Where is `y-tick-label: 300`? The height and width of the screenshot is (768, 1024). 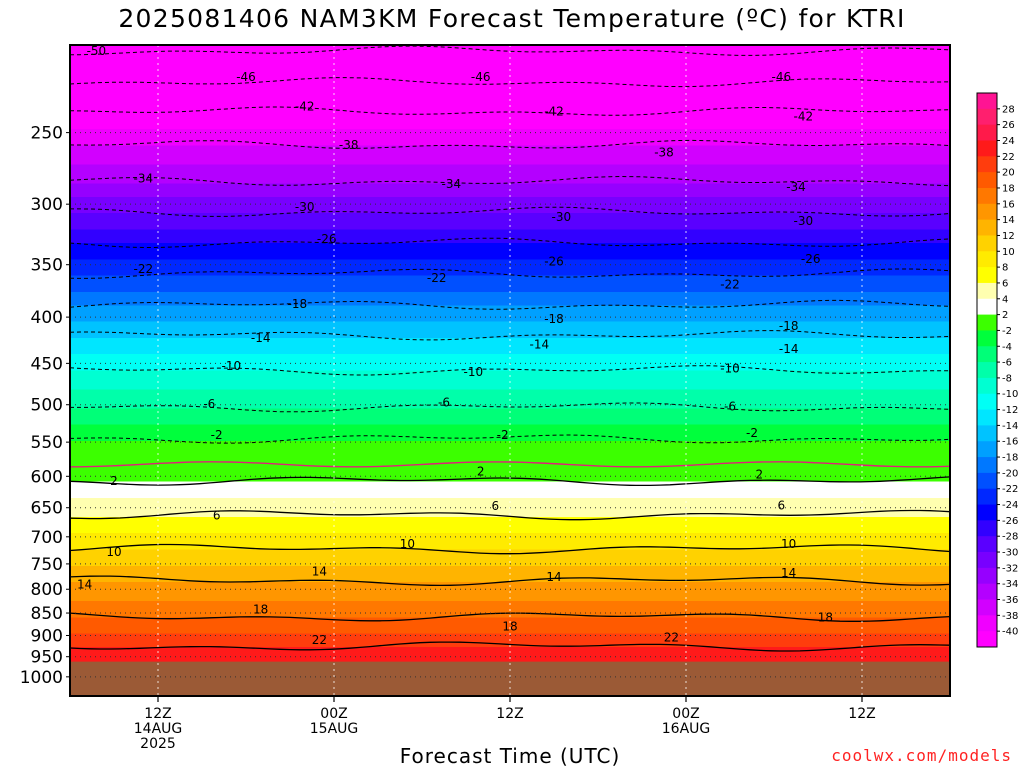 y-tick-label: 300 is located at coordinates (47, 205).